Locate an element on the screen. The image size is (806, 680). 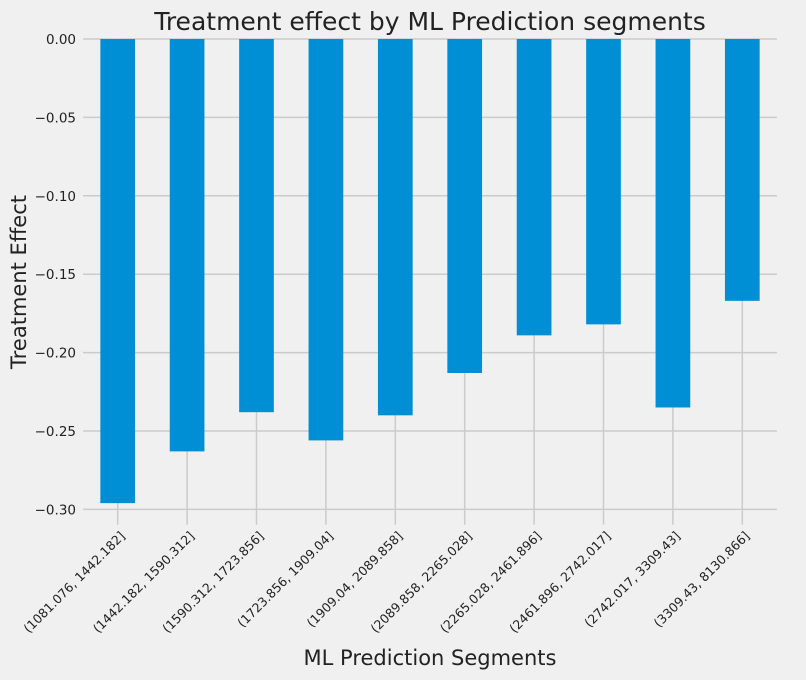
y-axis-label: Treatment Effect is located at coordinates (19, 282).